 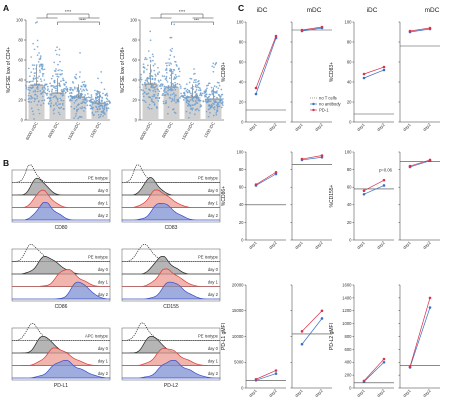 What do you see at coordinates (349, 349) in the screenshot?
I see `y-tick-label: 600` at bounding box center [349, 349].